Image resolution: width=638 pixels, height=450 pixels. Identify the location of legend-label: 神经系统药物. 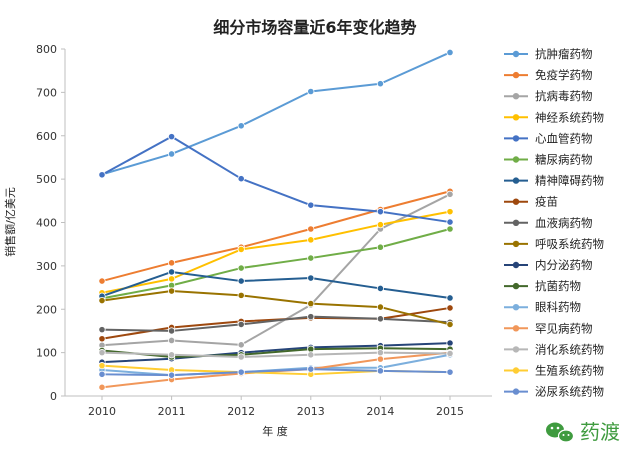
(569, 117).